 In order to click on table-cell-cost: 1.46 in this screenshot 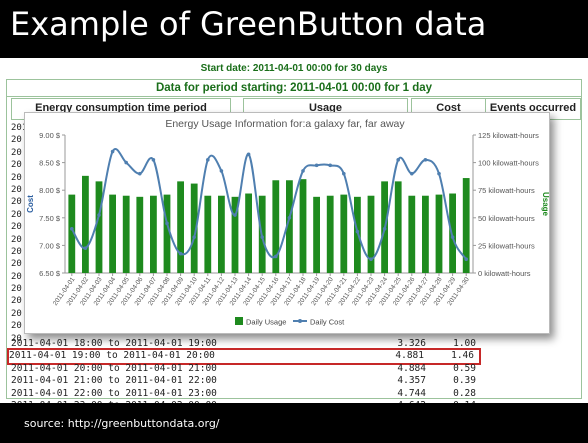, I will do `click(462, 356)`.